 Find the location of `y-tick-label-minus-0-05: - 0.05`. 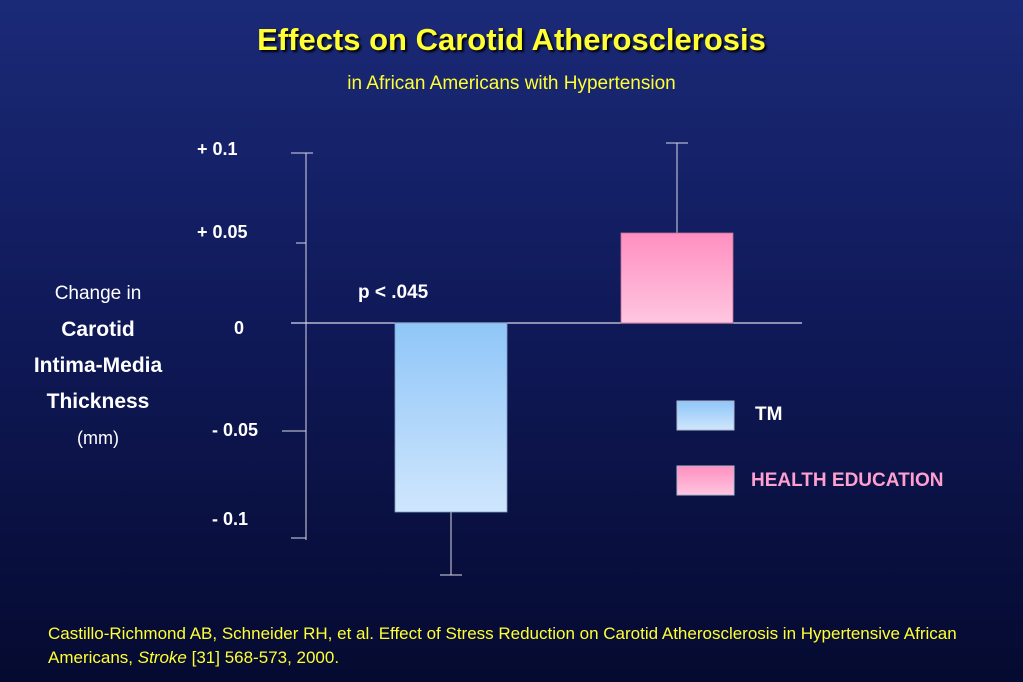

y-tick-label-minus-0-05: - 0.05 is located at coordinates (235, 430).